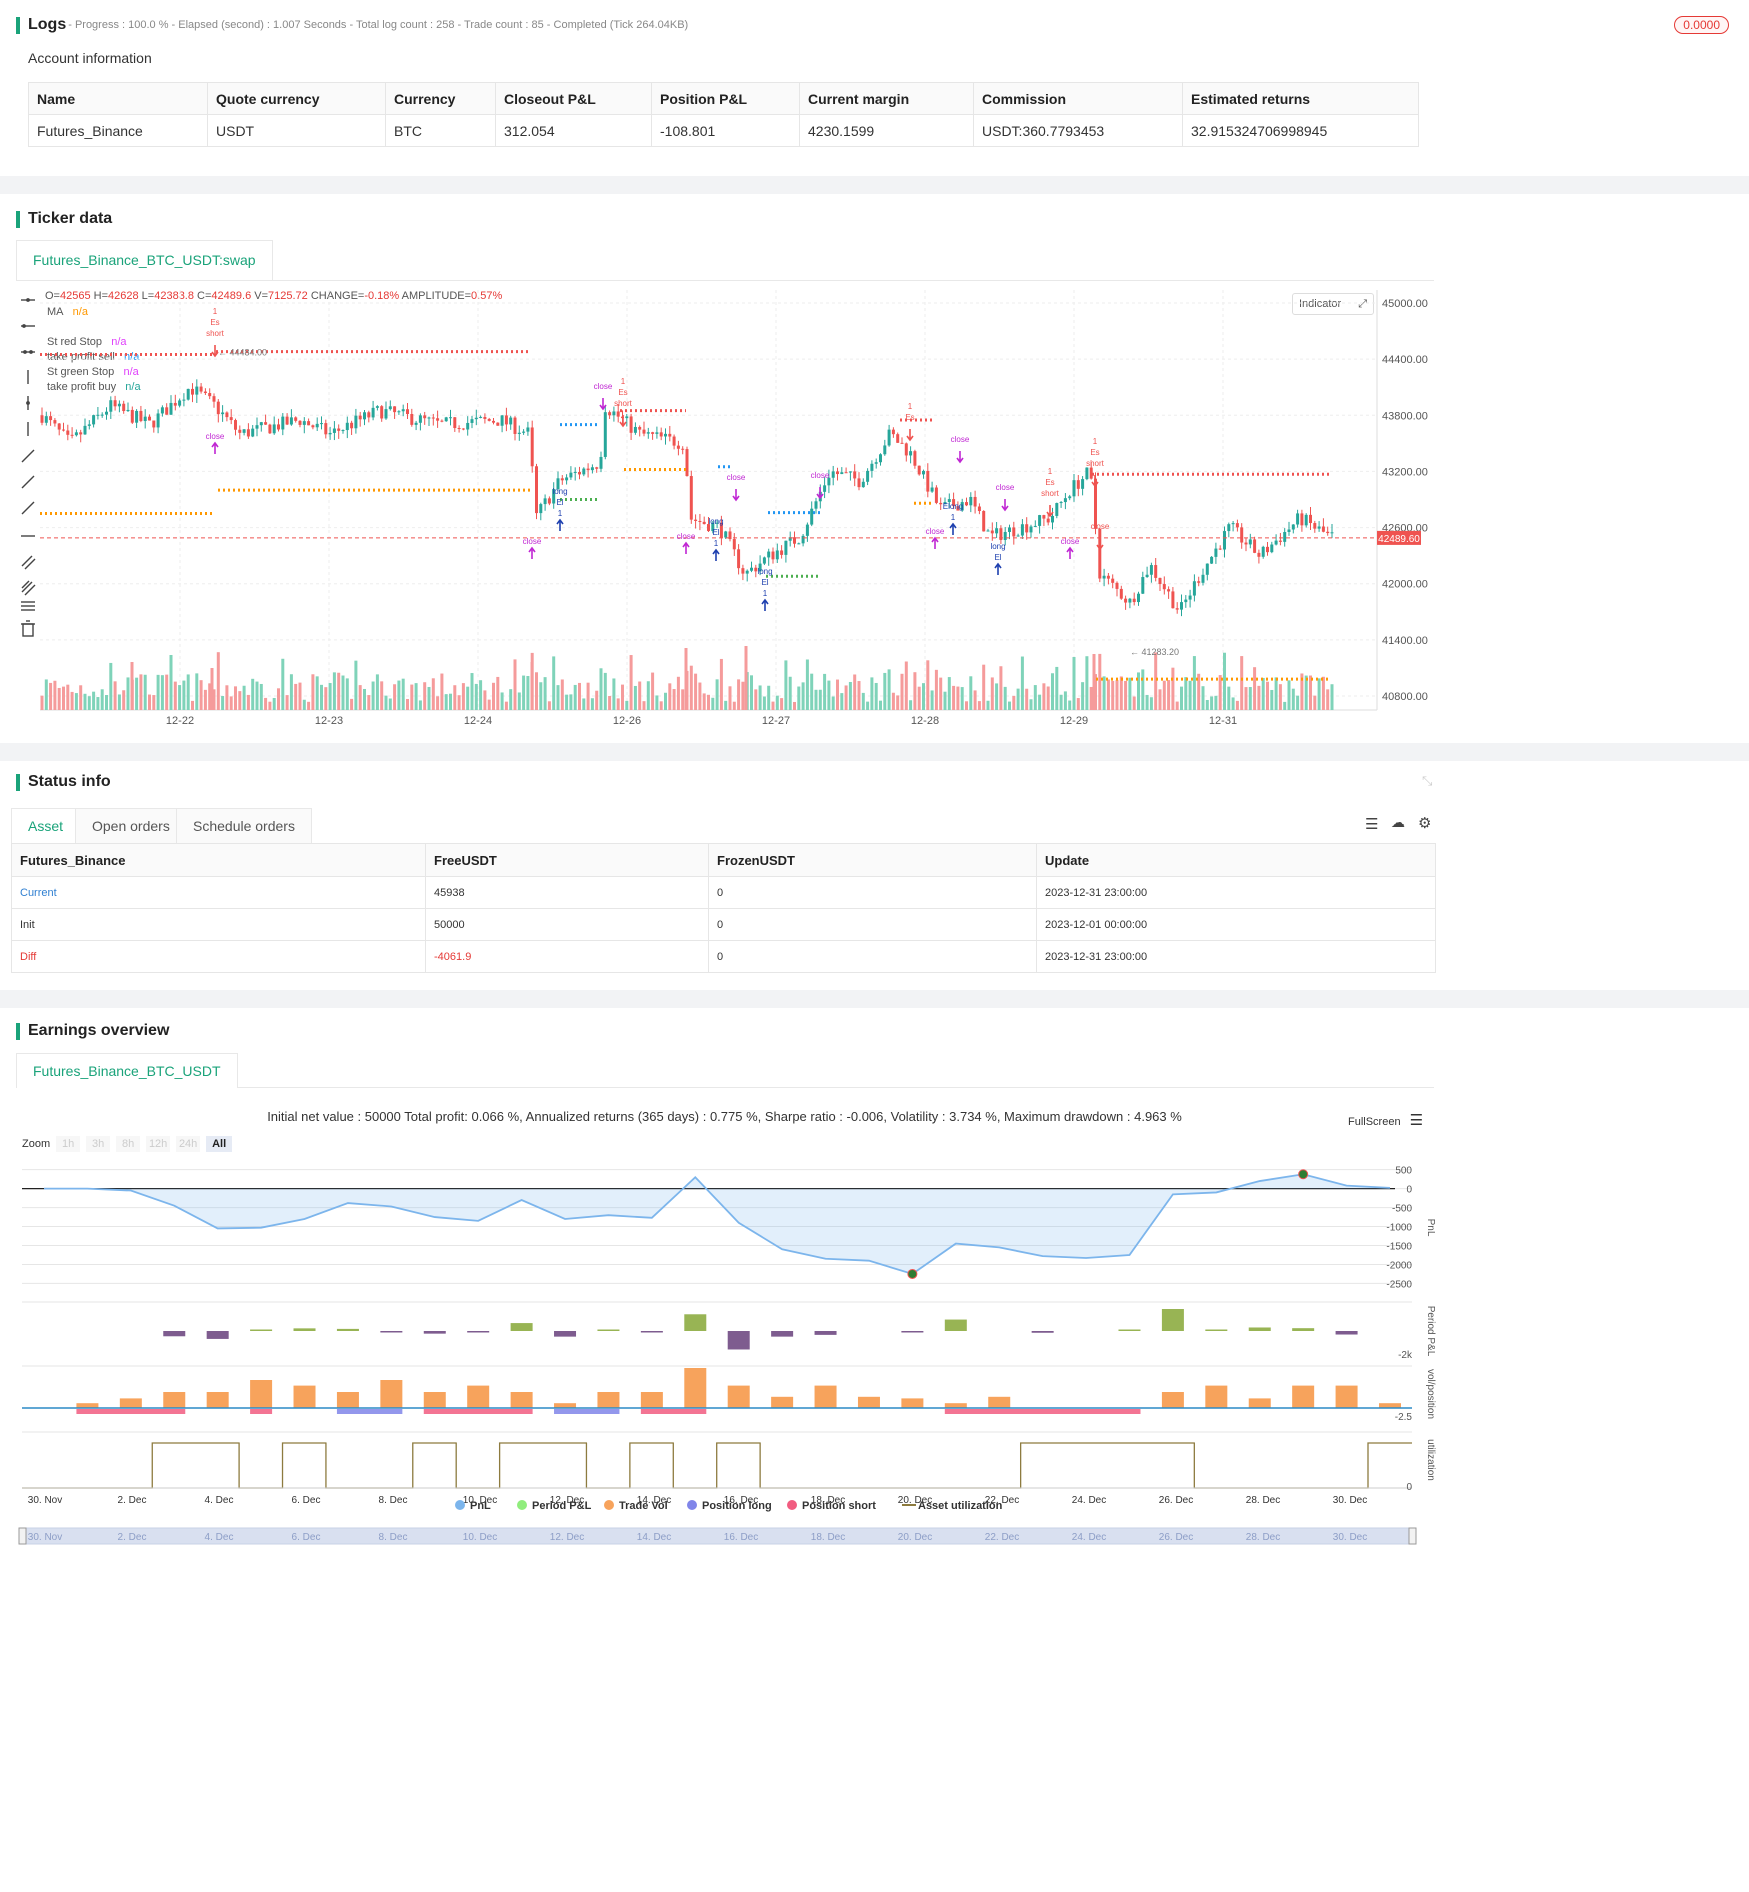  I want to click on navigator-tick-label: 24. Dec, so click(1089, 1537).